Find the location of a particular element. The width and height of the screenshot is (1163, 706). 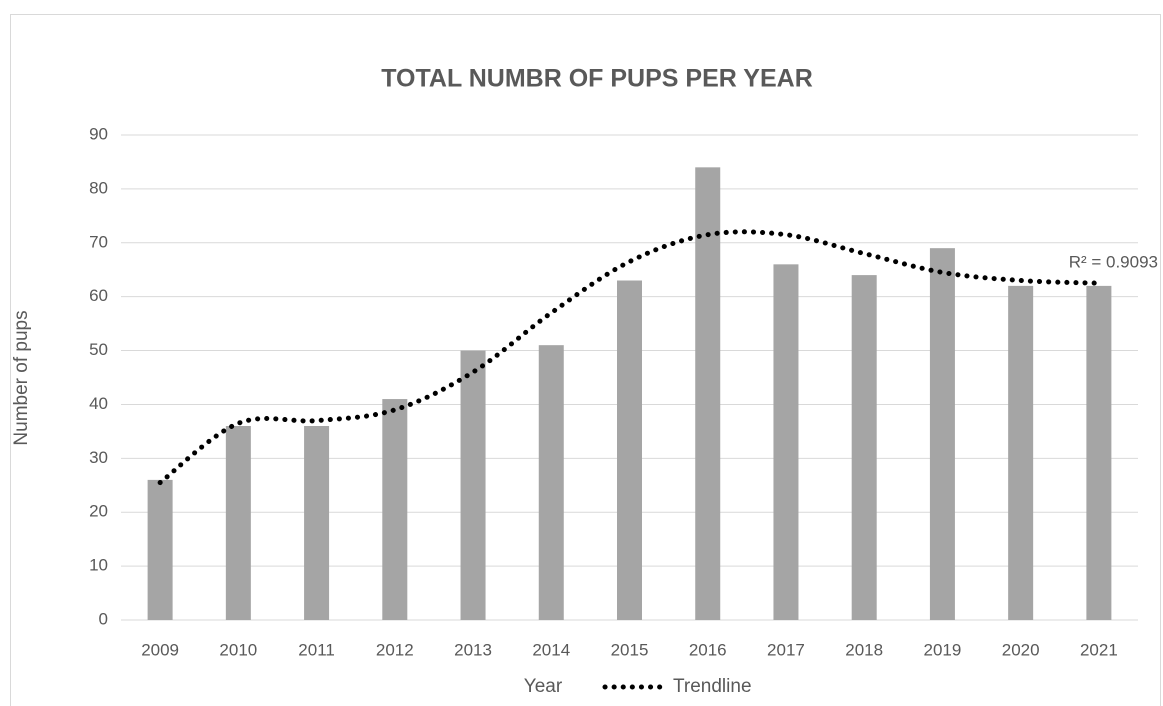

x-tick-label: 2021 is located at coordinates (1099, 649).